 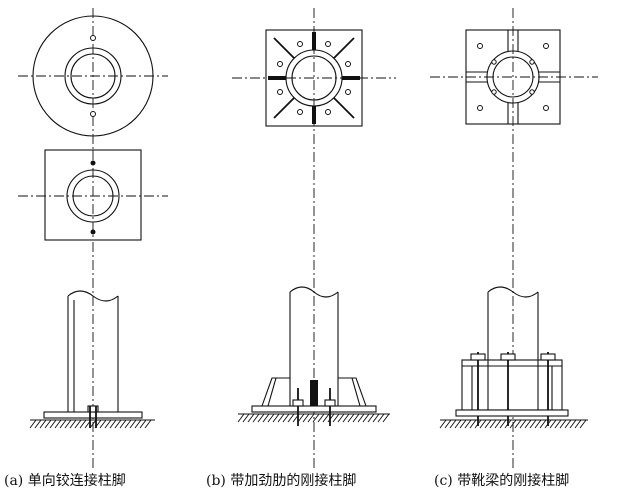 What do you see at coordinates (314, 393) in the screenshot?
I see `center-stiffener` at bounding box center [314, 393].